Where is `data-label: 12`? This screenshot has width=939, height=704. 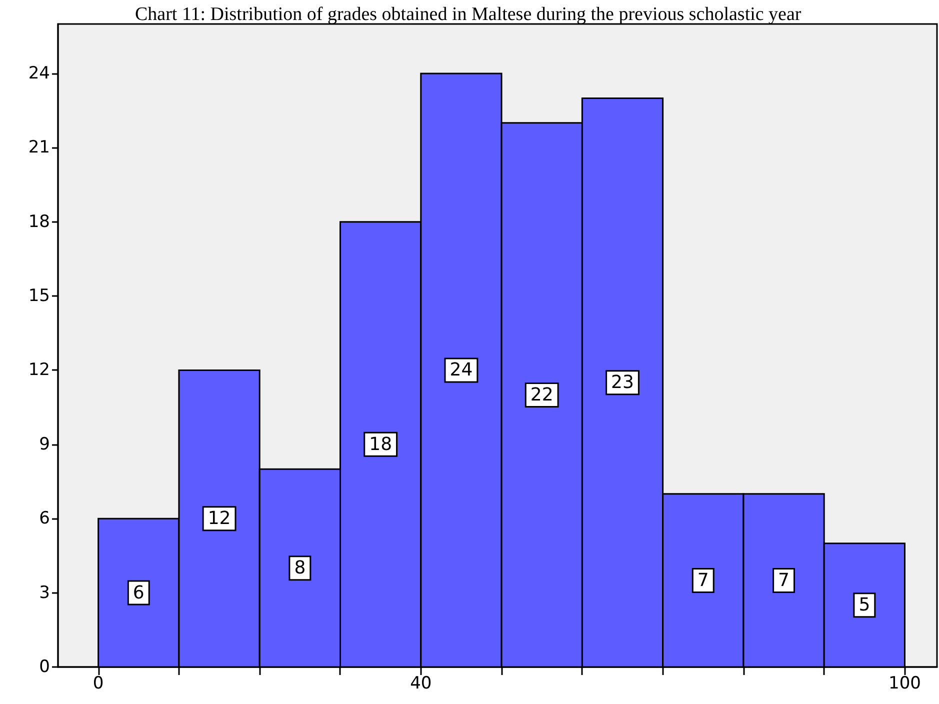 data-label: 12 is located at coordinates (219, 519).